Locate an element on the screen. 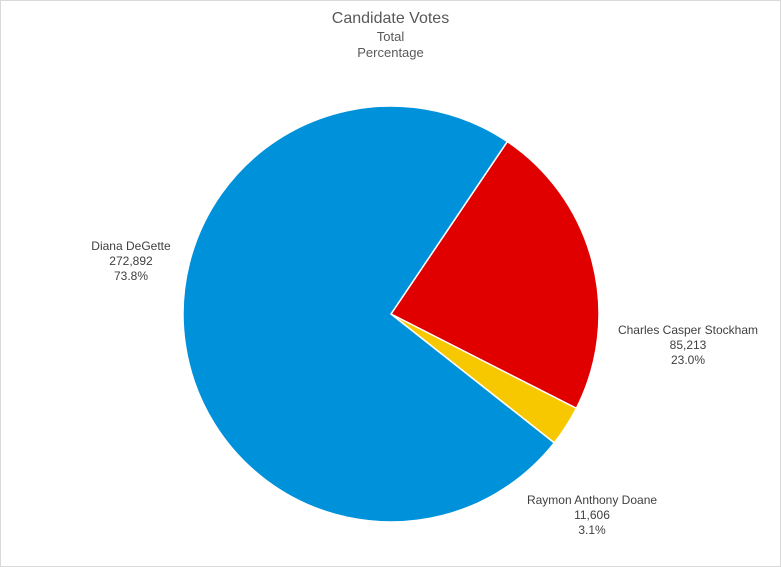 Image resolution: width=781 pixels, height=567 pixels. slice-label-value: 272,892 is located at coordinates (131, 261).